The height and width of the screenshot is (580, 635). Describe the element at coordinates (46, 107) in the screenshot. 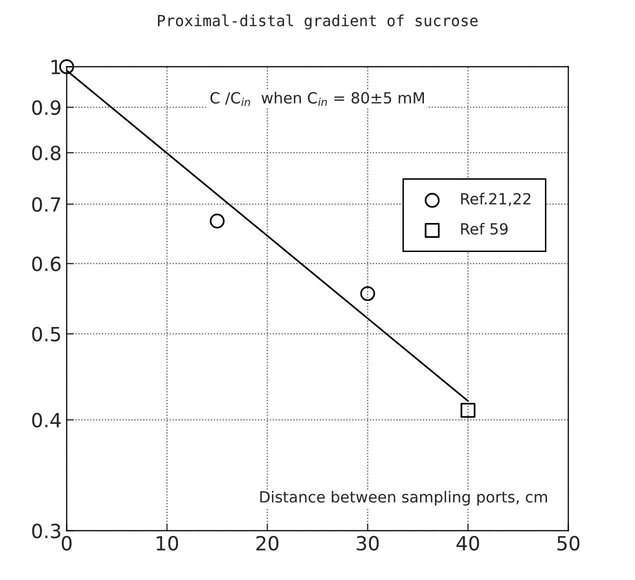

I see `y-tick-label: 0.9` at that location.